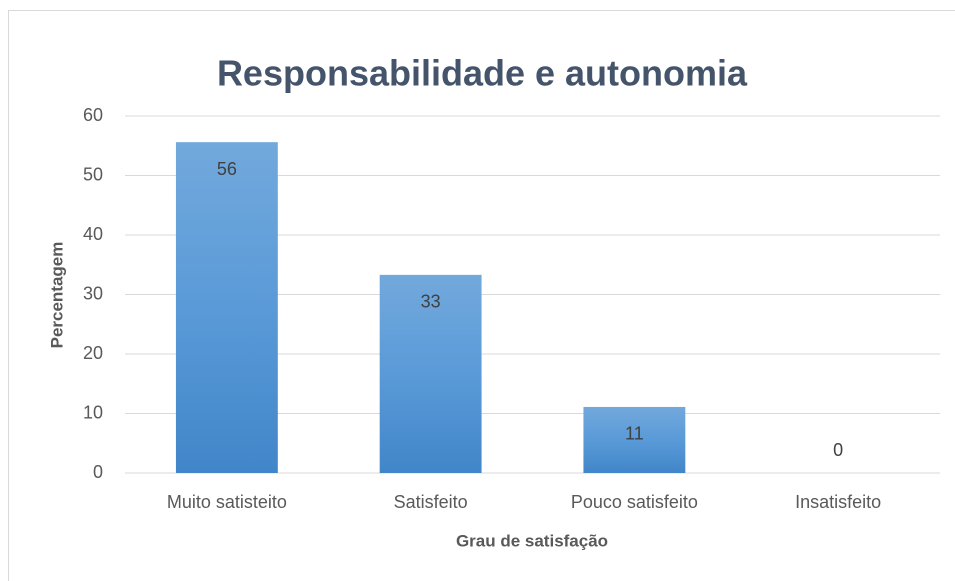 Image resolution: width=955 pixels, height=581 pixels. What do you see at coordinates (532, 540) in the screenshot?
I see `x-axis-label: Grau de satisfação` at bounding box center [532, 540].